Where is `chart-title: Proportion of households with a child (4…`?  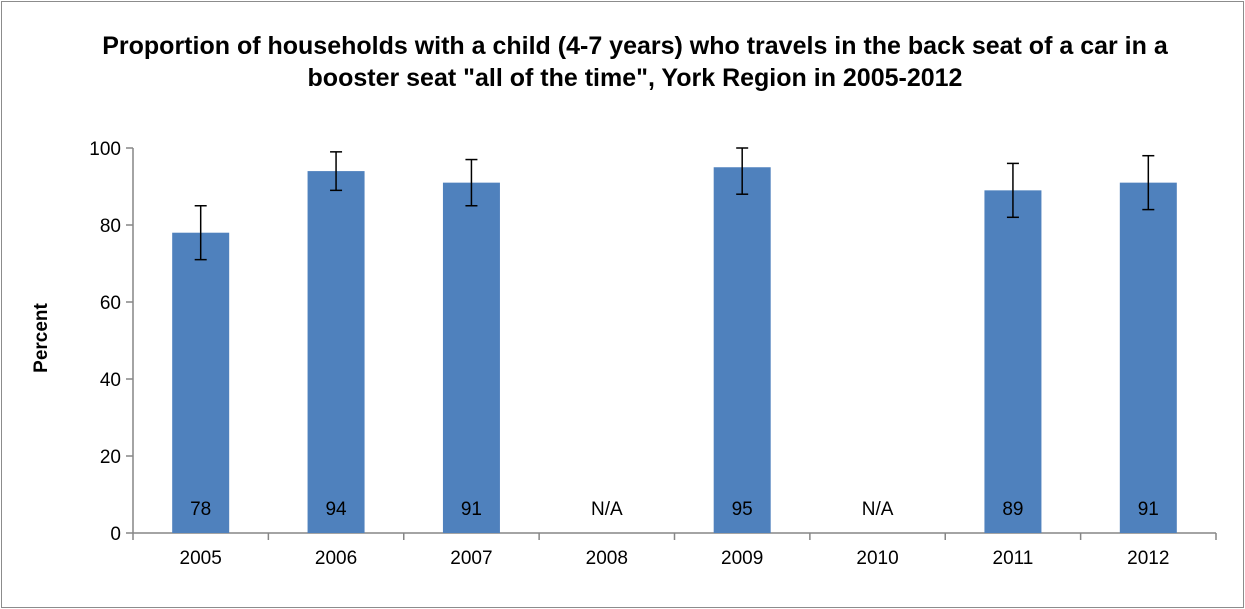
chart-title: Proportion of households with a child (4… is located at coordinates (635, 62).